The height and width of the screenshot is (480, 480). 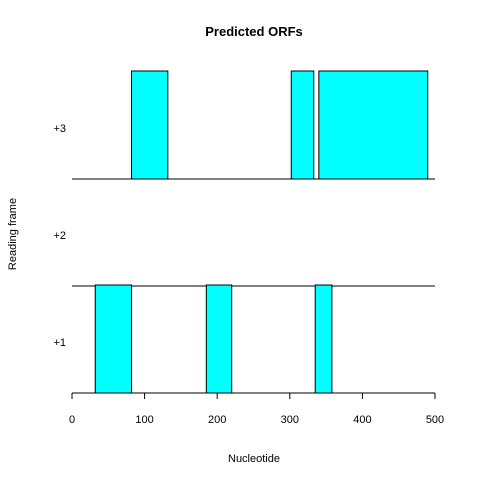 I want to click on y-axis-title: Reading frame, so click(x=13, y=234).